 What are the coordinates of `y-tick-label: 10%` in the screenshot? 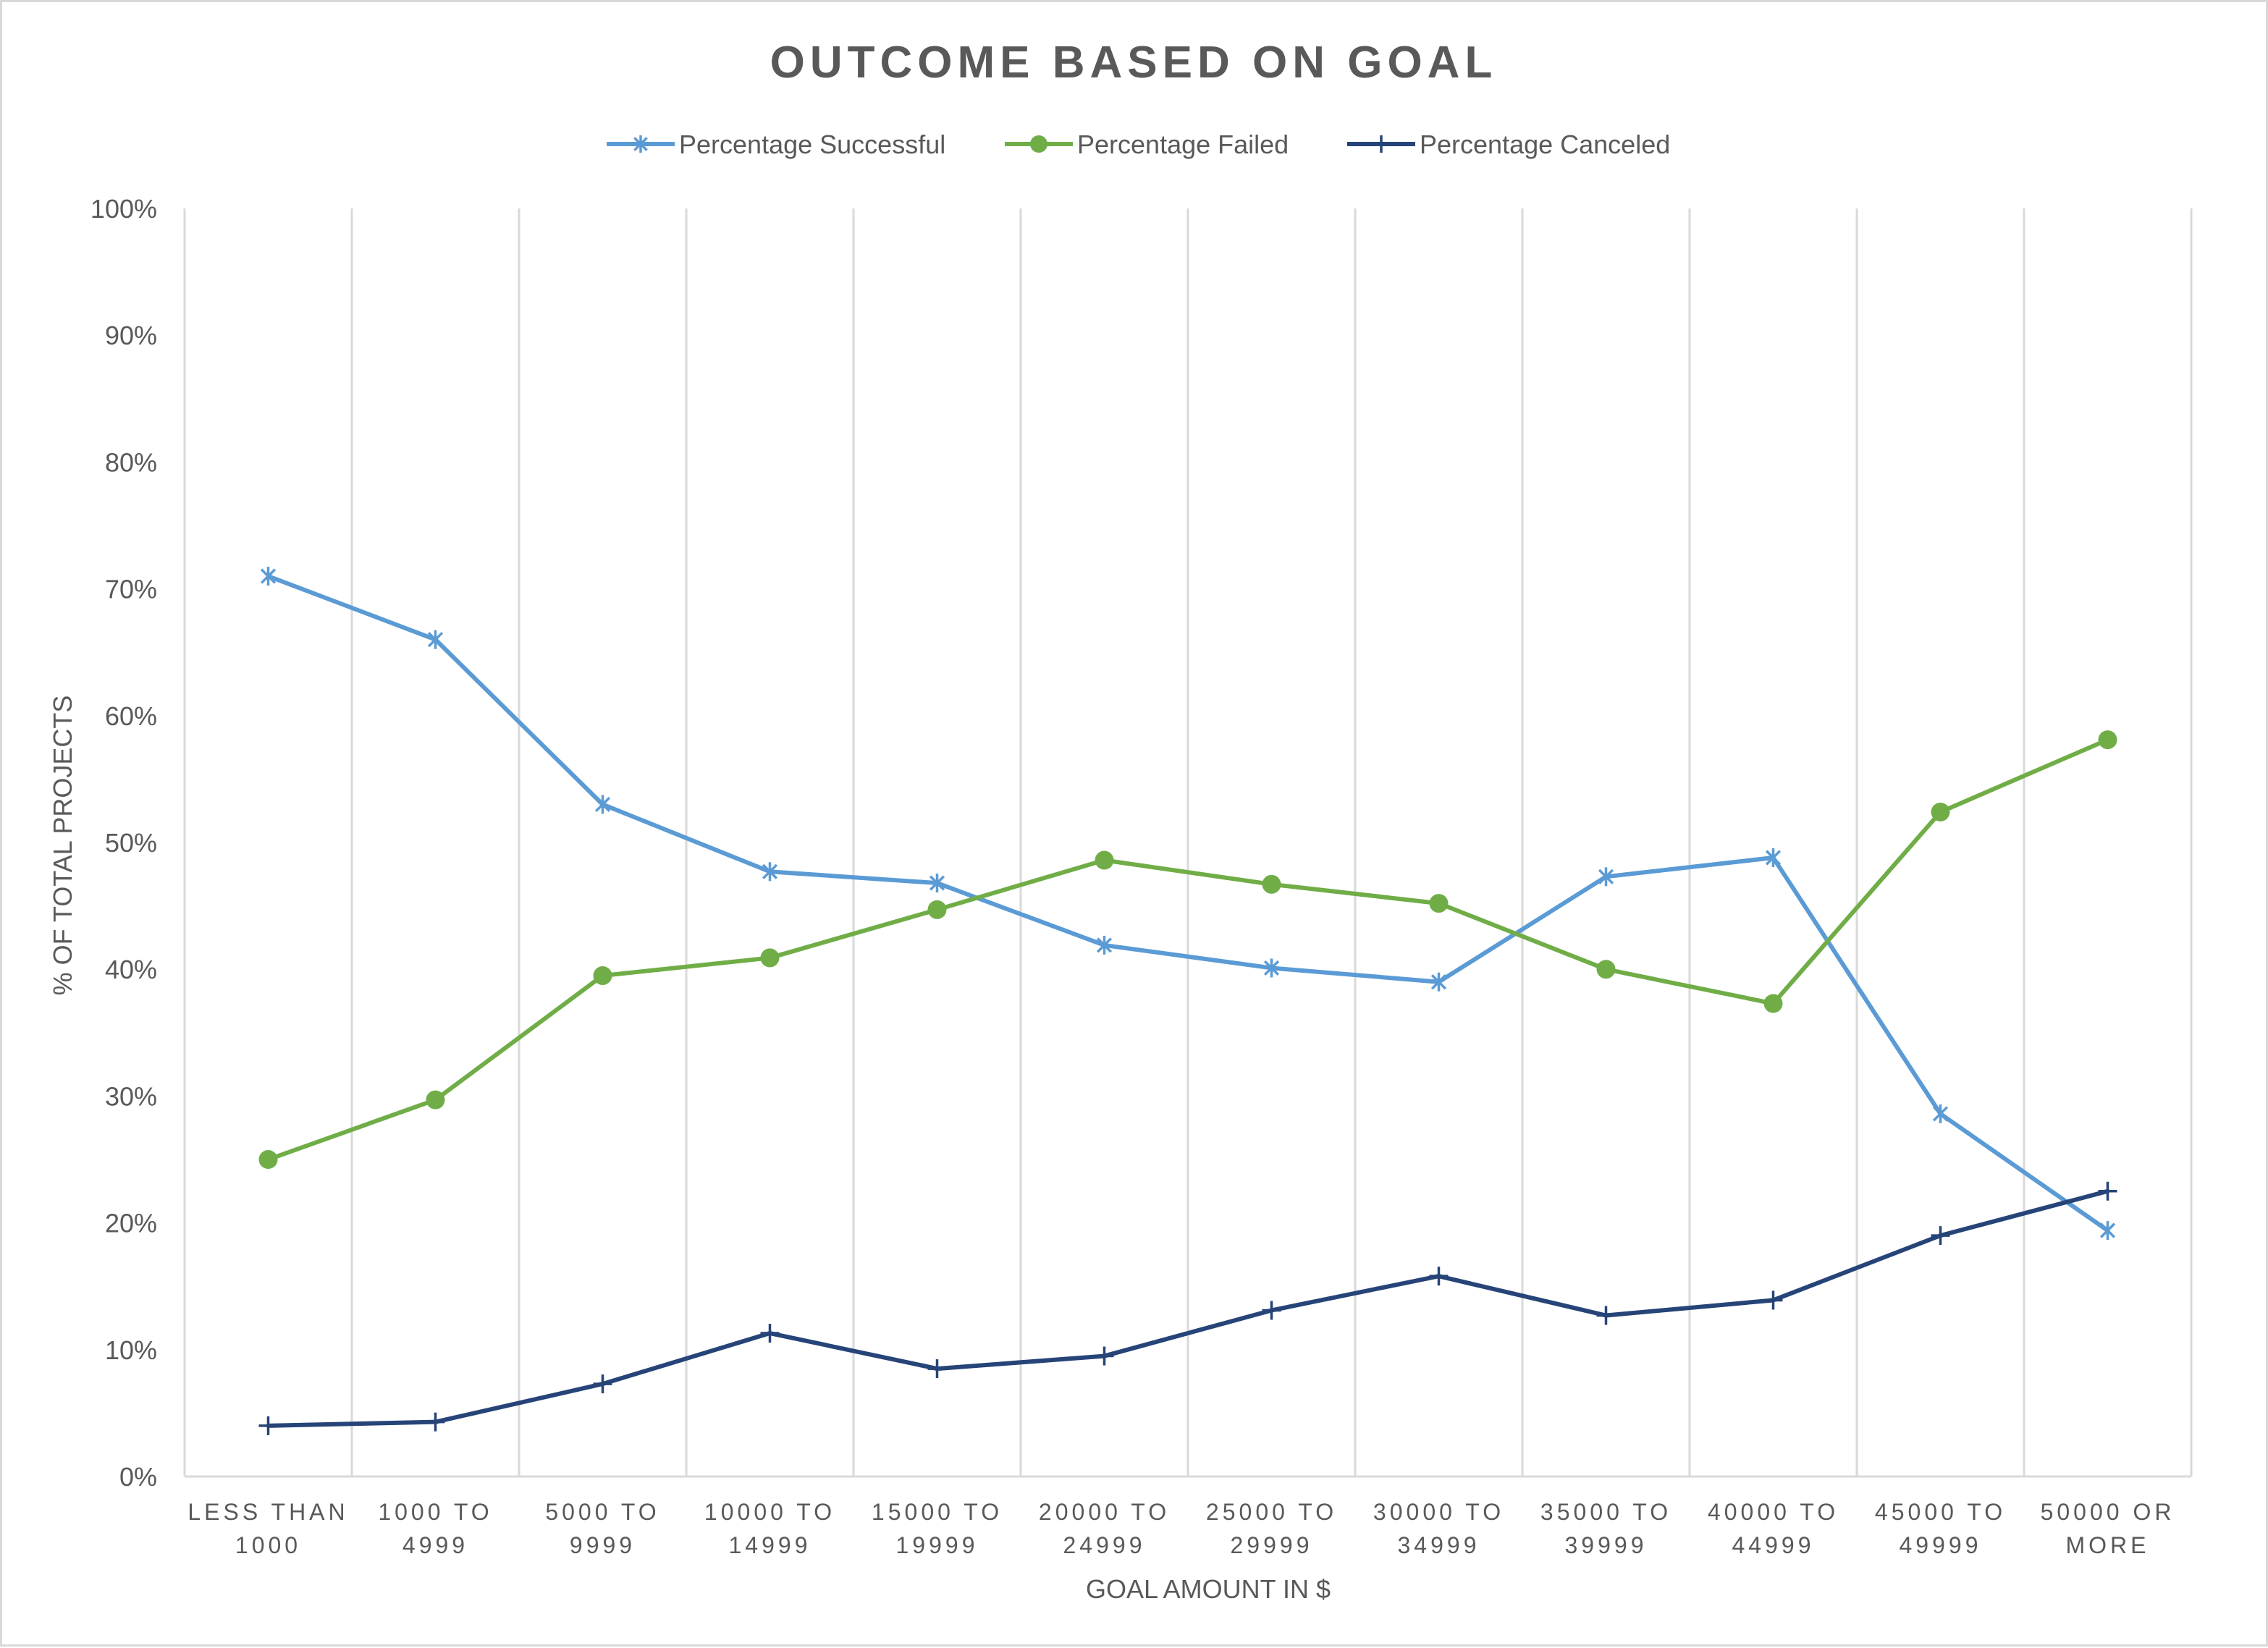 It's located at (131, 1350).